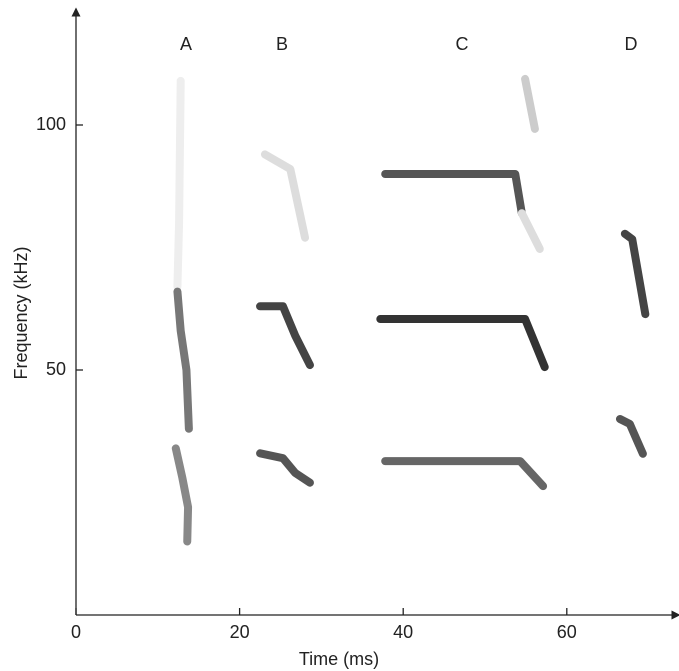  Describe the element at coordinates (339, 659) in the screenshot. I see `x-axis-label: Time (ms)` at that location.